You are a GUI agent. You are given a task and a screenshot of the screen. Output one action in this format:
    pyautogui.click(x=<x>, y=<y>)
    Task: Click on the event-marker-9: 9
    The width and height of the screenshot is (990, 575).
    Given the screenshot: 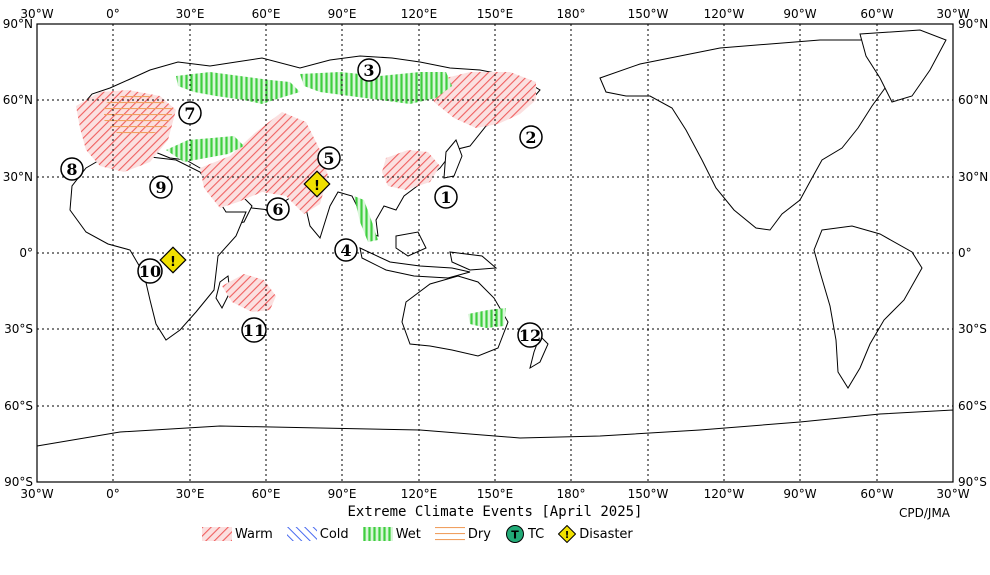 What is the action you would take?
    pyautogui.click(x=161, y=187)
    